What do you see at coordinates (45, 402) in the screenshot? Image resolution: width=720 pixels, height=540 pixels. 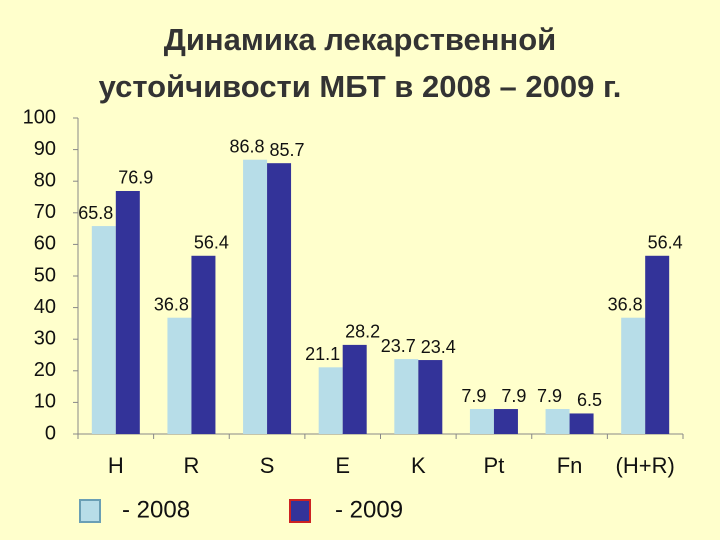 I see `y-tick-label: 10` at bounding box center [45, 402].